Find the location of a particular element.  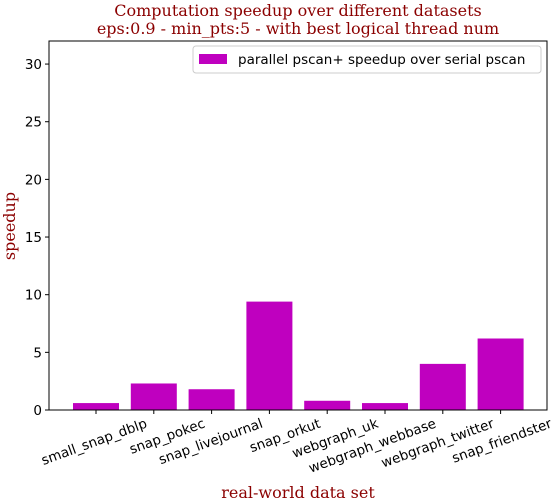

x-axis-label: real-world data set is located at coordinates (298, 492).